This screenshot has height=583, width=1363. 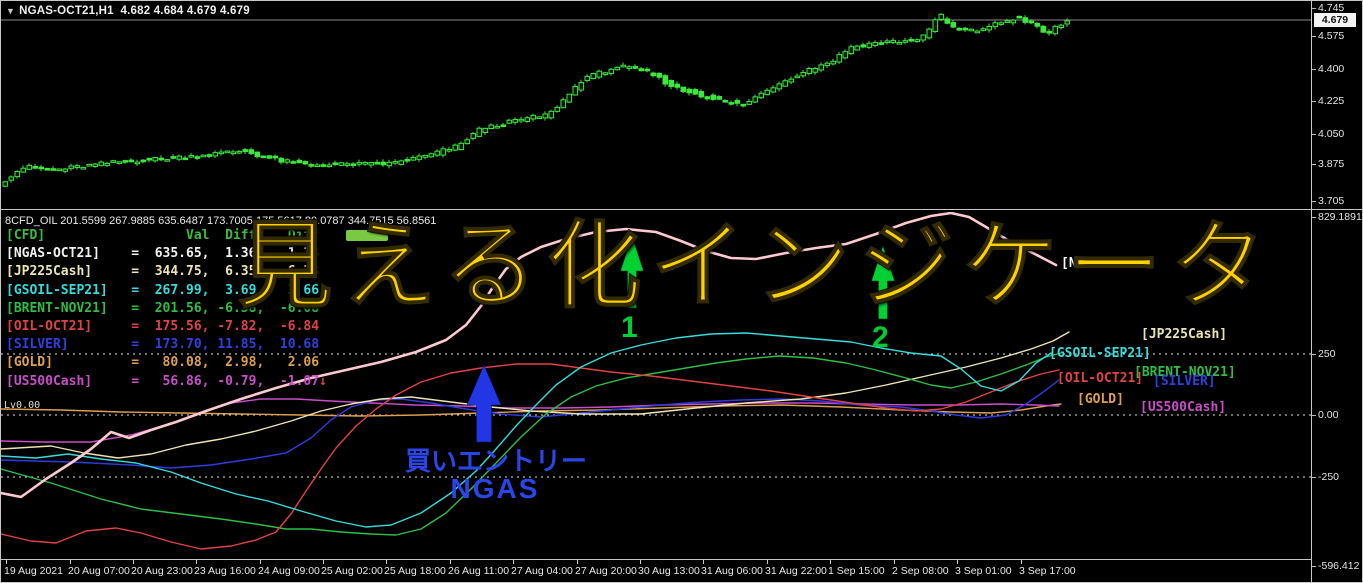 I want to click on time-label: 25 Aug 18:00, so click(x=415, y=571).